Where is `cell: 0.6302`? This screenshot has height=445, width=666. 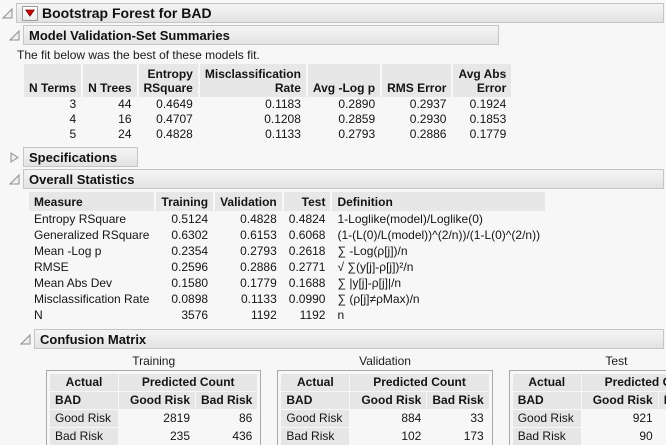 cell: 0.6302 is located at coordinates (190, 235).